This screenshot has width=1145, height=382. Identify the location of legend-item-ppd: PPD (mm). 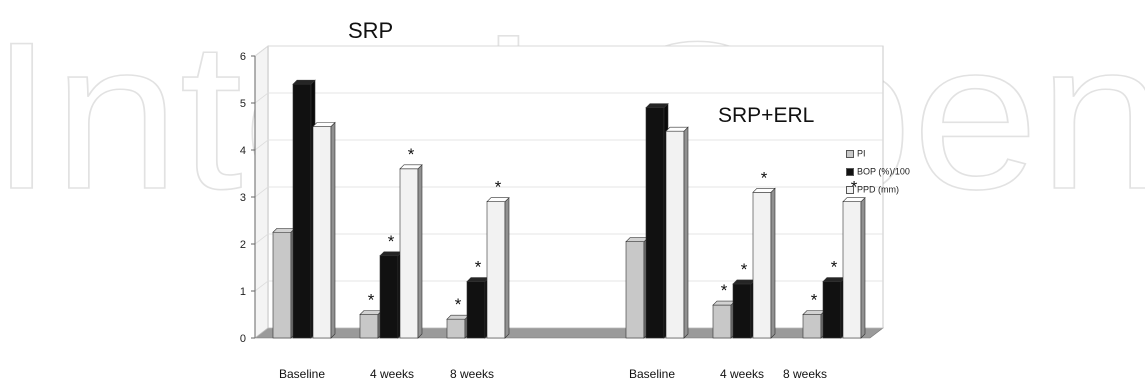
(886, 189).